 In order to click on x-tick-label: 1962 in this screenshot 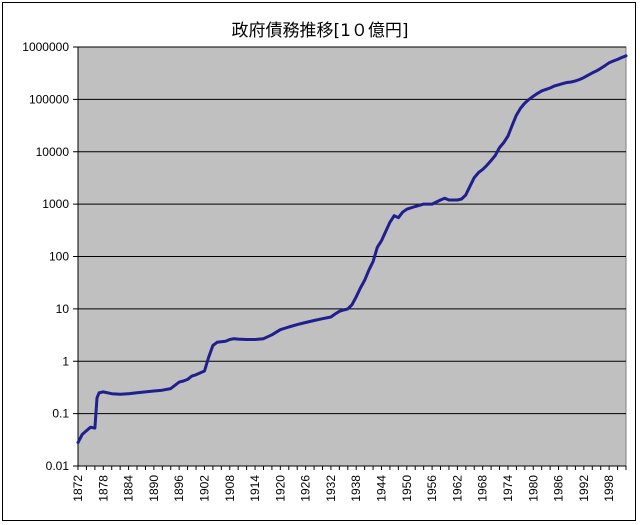, I will do `click(457, 488)`.